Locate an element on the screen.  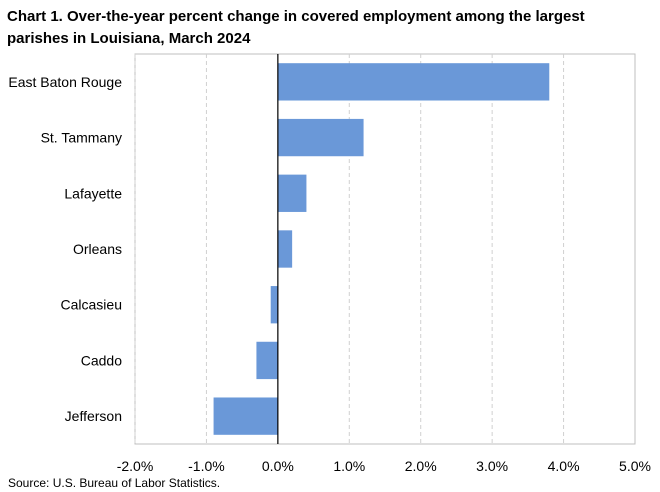
x-tick-label: 5.0% is located at coordinates (635, 466).